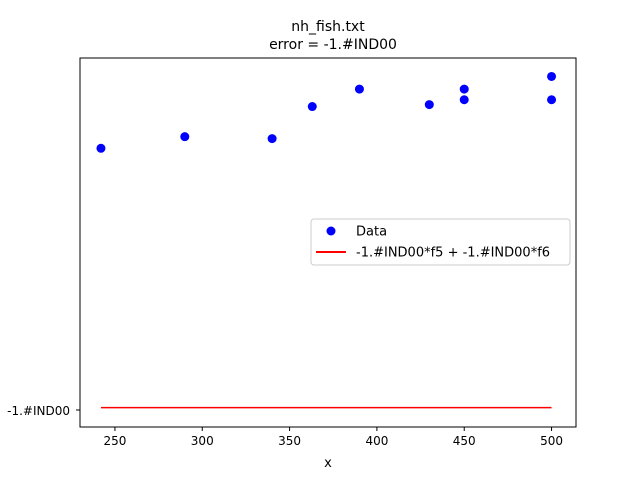 This screenshot has width=640, height=480. I want to click on y-tick-label: -1.#IND00, so click(38, 411).